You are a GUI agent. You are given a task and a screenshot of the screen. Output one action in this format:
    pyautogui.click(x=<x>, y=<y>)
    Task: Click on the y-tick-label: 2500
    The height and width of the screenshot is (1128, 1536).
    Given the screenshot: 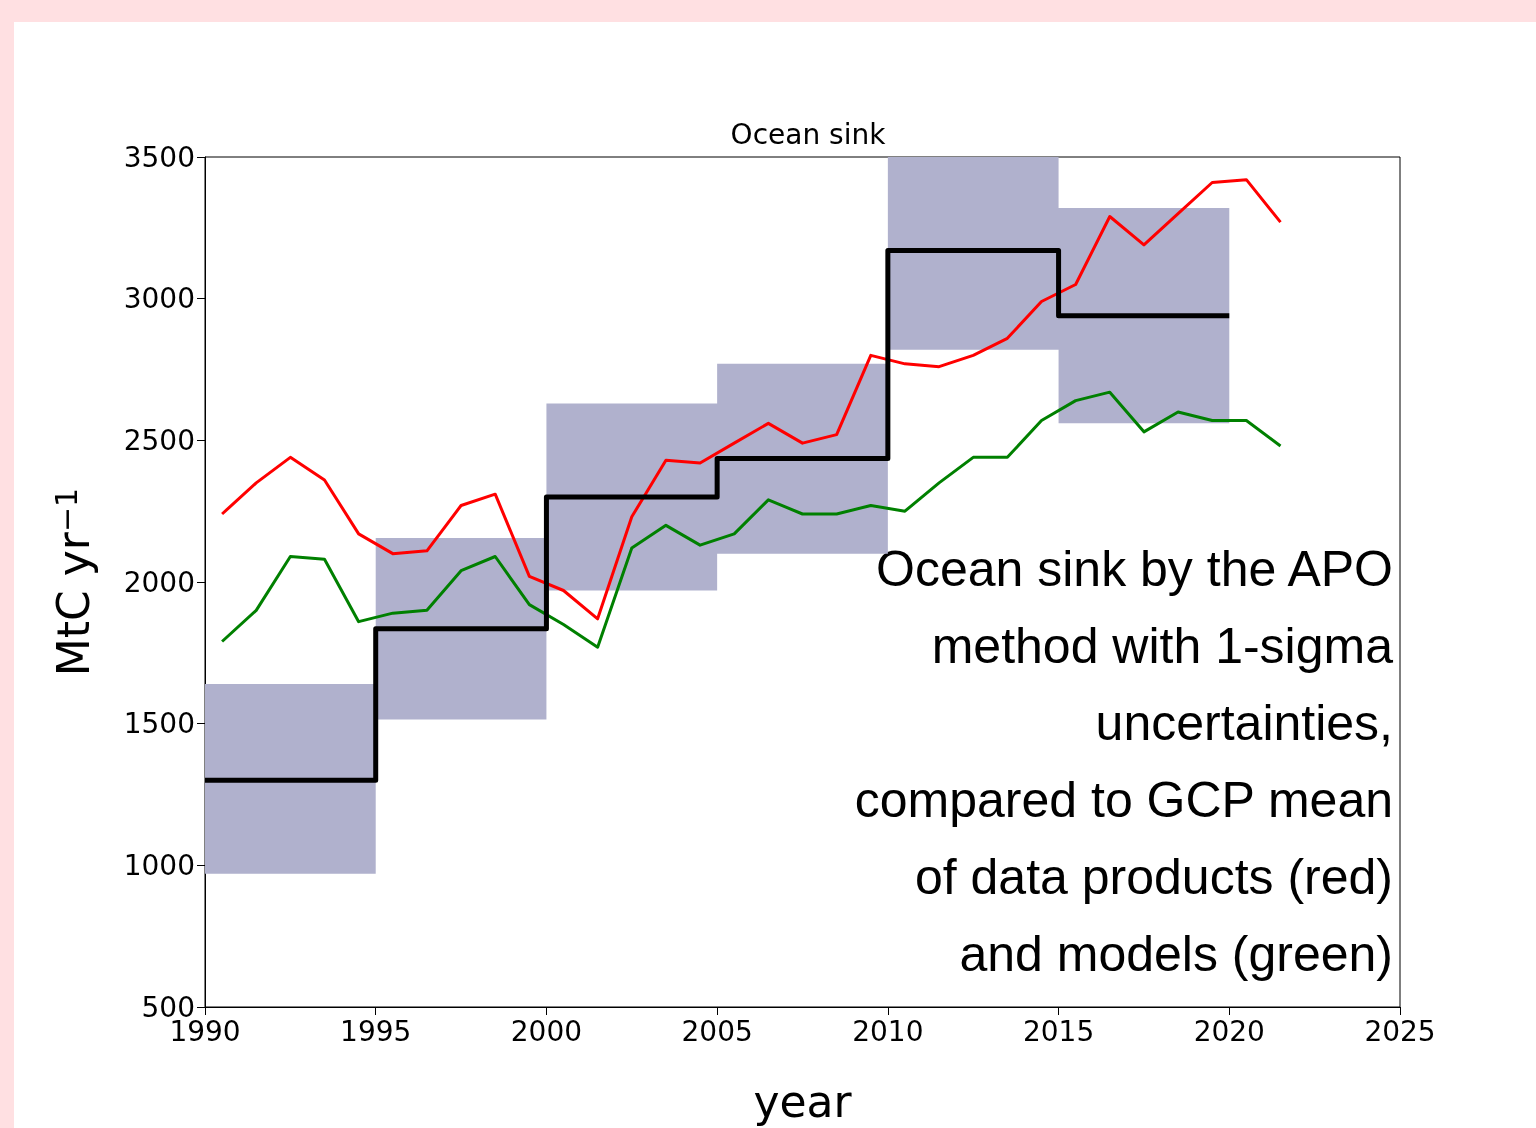 What is the action you would take?
    pyautogui.click(x=159, y=440)
    